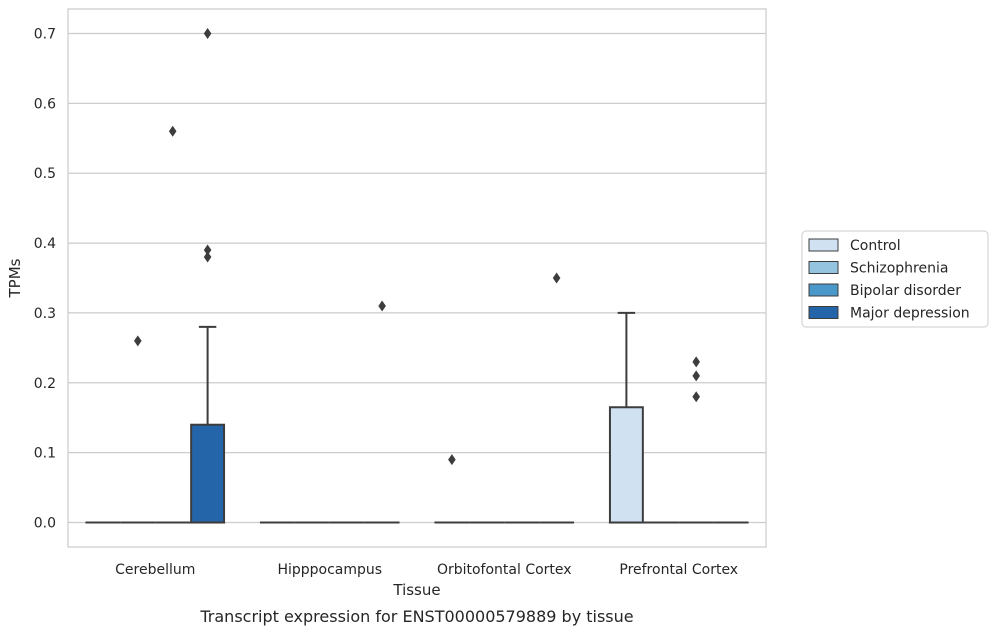 This screenshot has height=634, width=997. What do you see at coordinates (678, 570) in the screenshot?
I see `x-tick-label: Prefrontal Cortex` at bounding box center [678, 570].